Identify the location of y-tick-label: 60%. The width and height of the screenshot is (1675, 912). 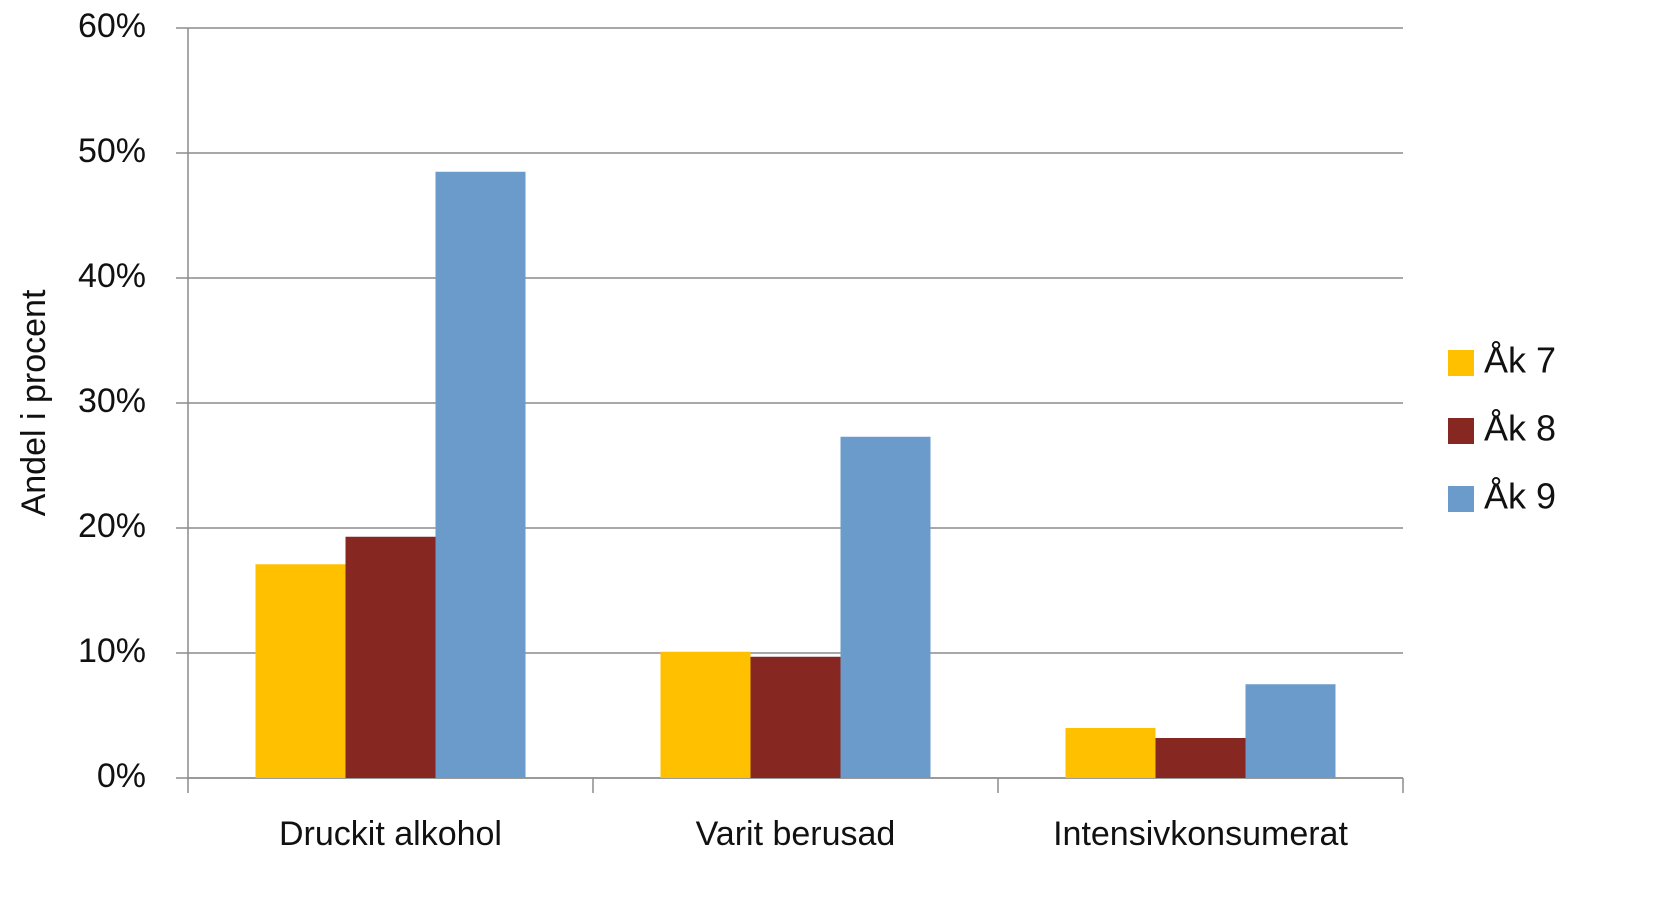
(112, 26).